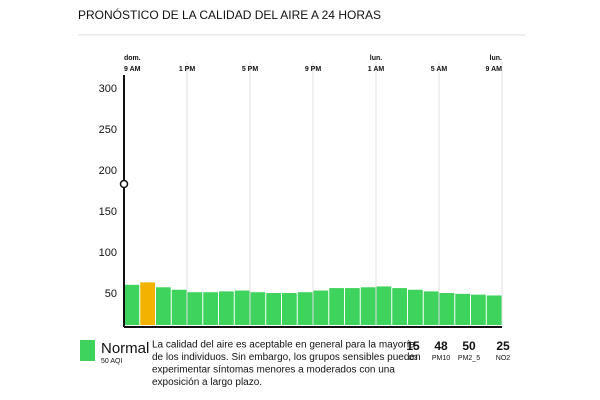  What do you see at coordinates (441, 346) in the screenshot?
I see `pollutant-value: 48` at bounding box center [441, 346].